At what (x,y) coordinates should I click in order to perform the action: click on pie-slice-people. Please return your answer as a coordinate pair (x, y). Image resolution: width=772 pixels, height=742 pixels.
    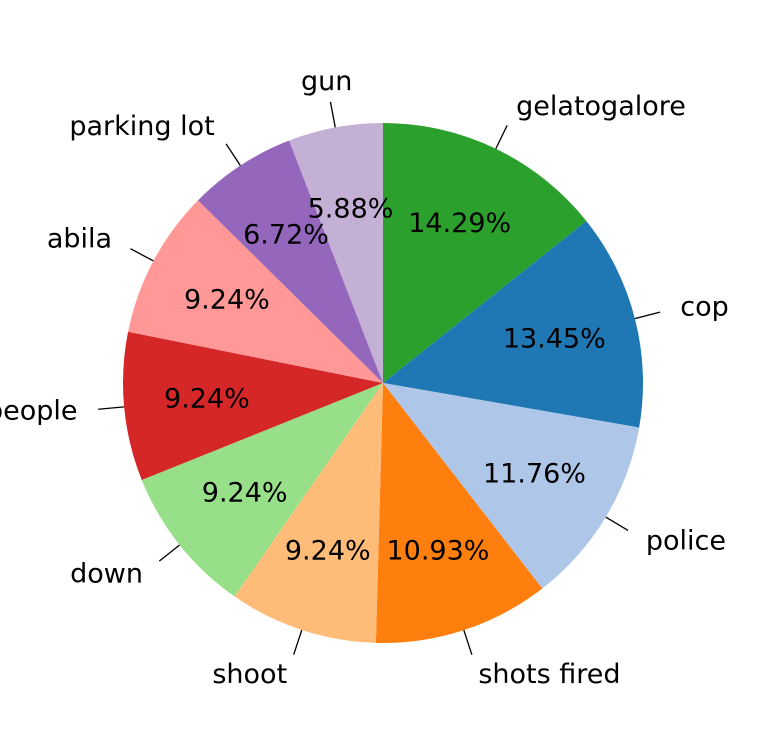
    Looking at the image, I should click on (252, 405).